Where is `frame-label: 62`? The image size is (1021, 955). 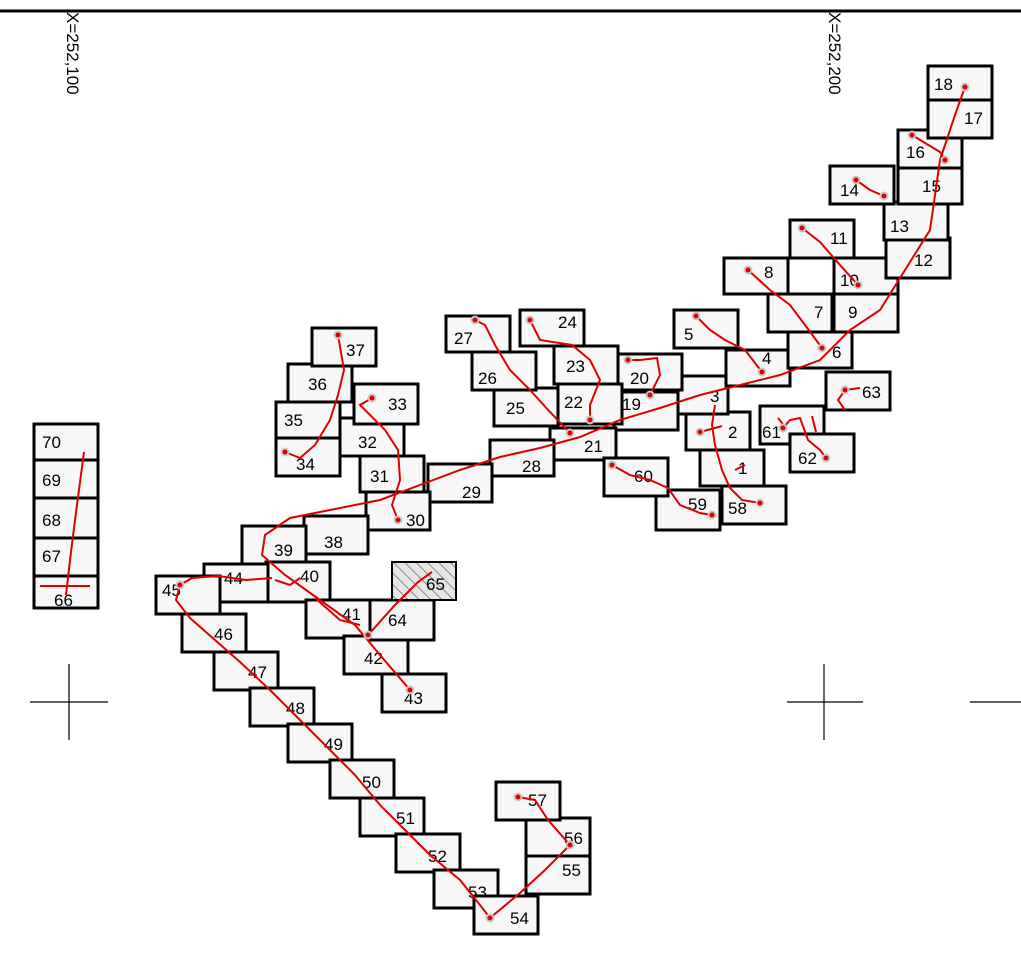
frame-label: 62 is located at coordinates (807, 458).